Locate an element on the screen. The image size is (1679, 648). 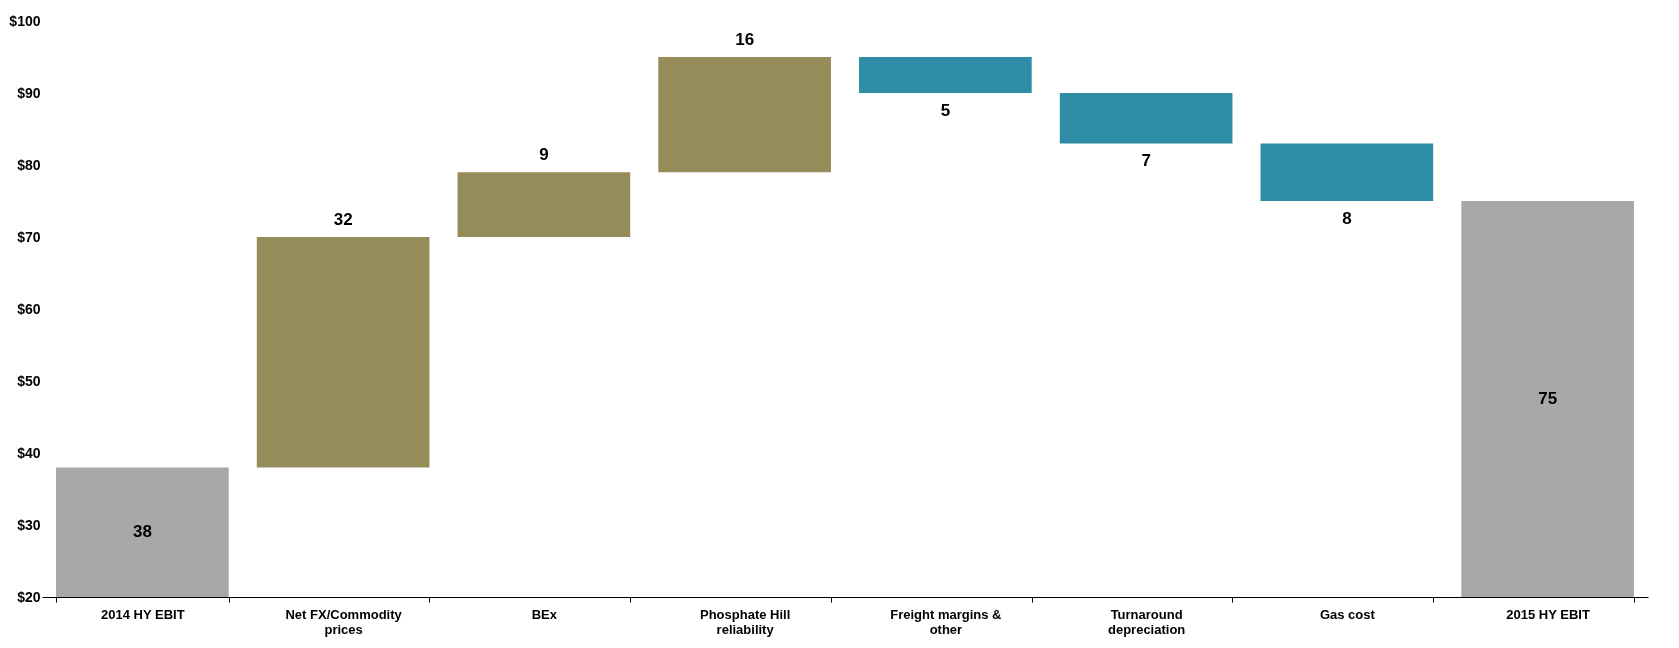
data-label: 75 is located at coordinates (1548, 398).